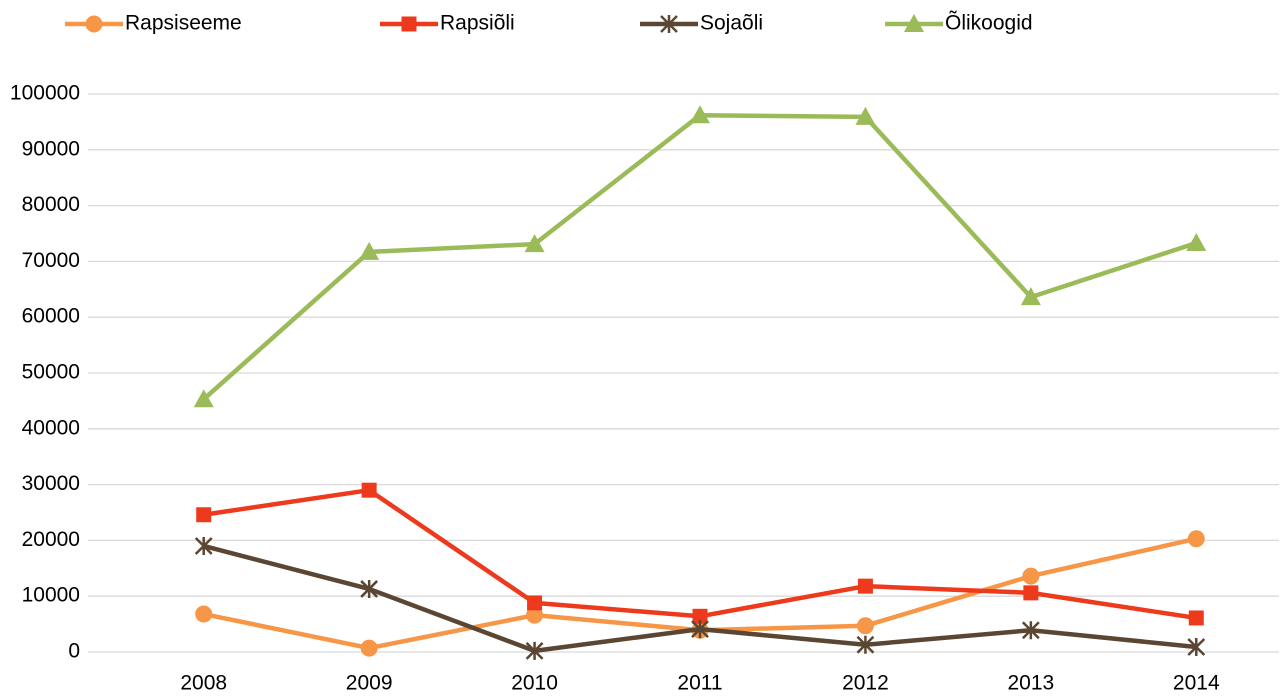 The width and height of the screenshot is (1287, 696). Describe the element at coordinates (1196, 683) in the screenshot. I see `x-tick-label: 2014` at that location.